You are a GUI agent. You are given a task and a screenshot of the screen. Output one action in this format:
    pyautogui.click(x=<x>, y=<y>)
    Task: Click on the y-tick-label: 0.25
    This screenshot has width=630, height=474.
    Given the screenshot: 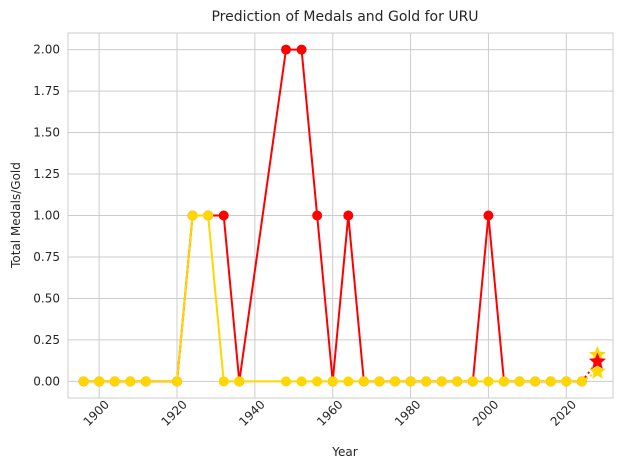 What is the action you would take?
    pyautogui.click(x=46, y=340)
    